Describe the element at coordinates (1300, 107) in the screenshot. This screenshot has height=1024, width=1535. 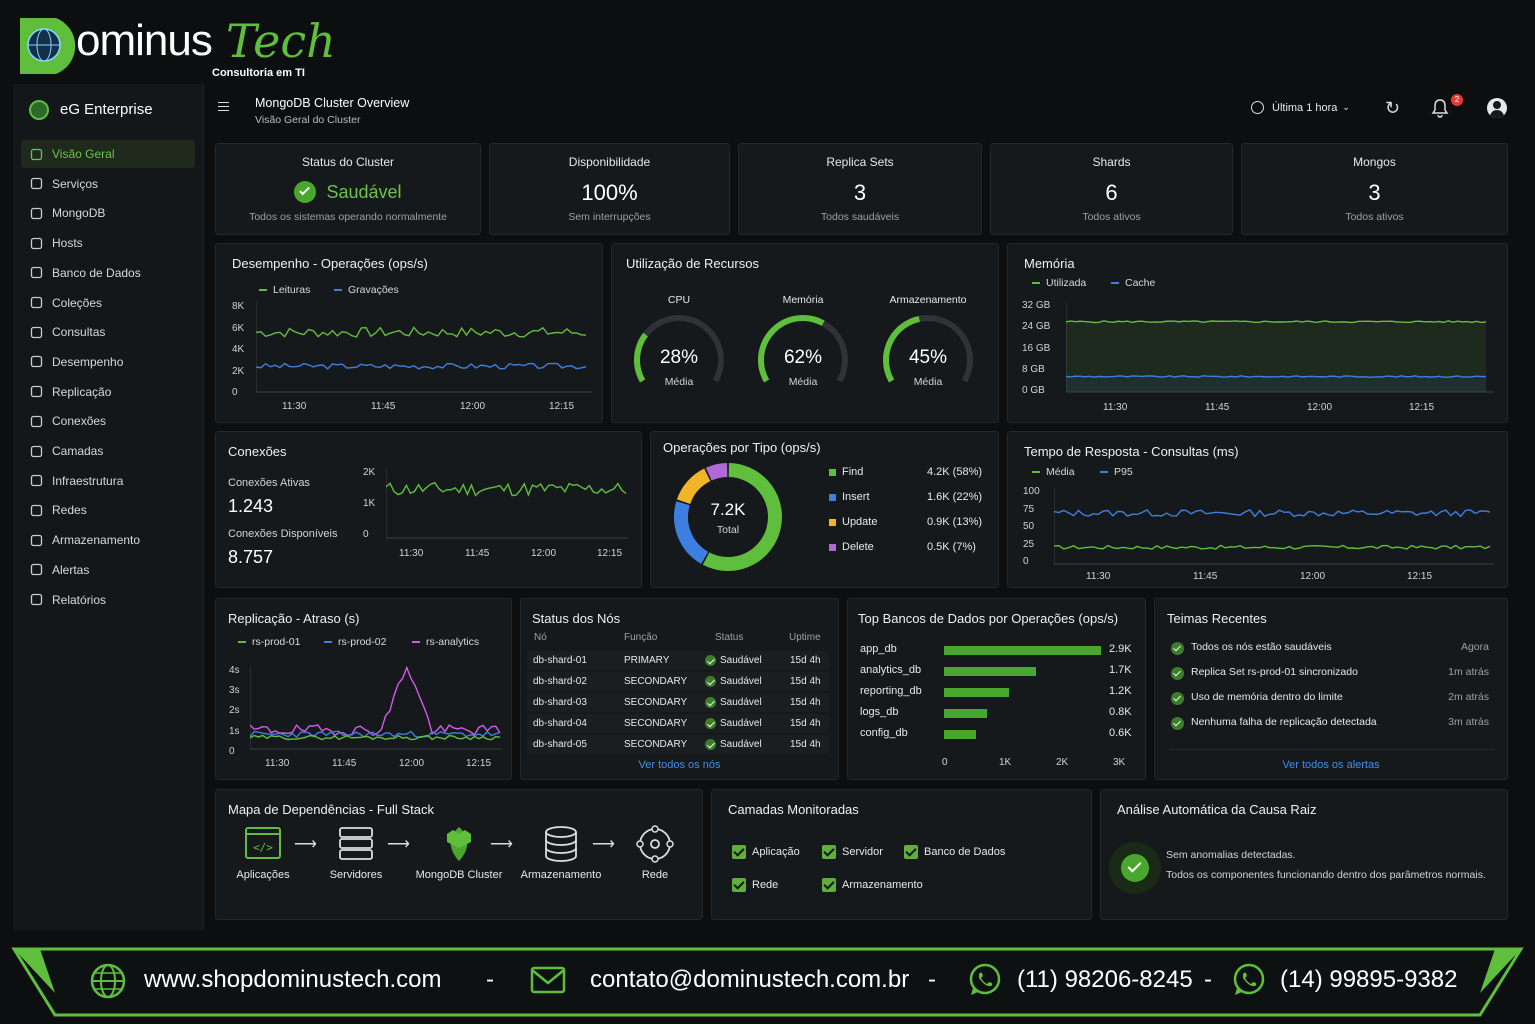
I see `time-range-select: Última 1 hora ⌄` at that location.